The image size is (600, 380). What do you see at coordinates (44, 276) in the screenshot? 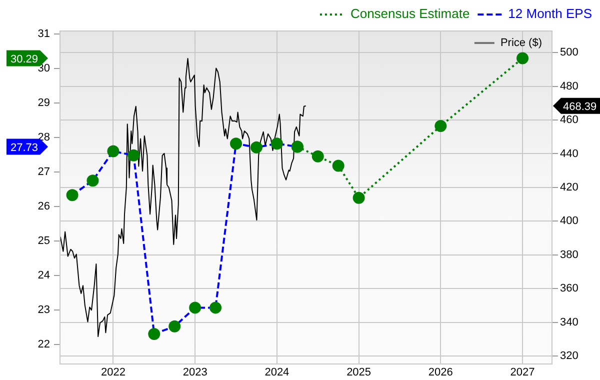
I see `y-tick-label: 24` at bounding box center [44, 276].